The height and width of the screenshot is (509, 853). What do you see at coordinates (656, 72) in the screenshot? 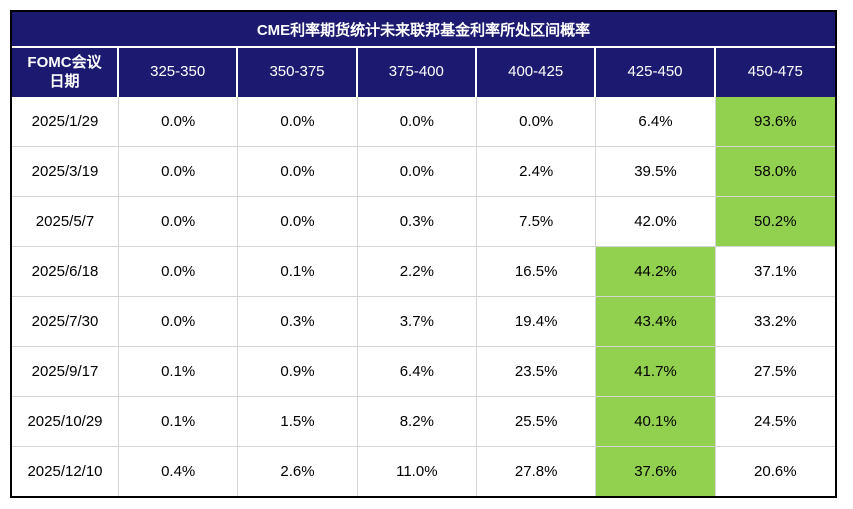
I see `header-range-425-450: 425-450` at bounding box center [656, 72].